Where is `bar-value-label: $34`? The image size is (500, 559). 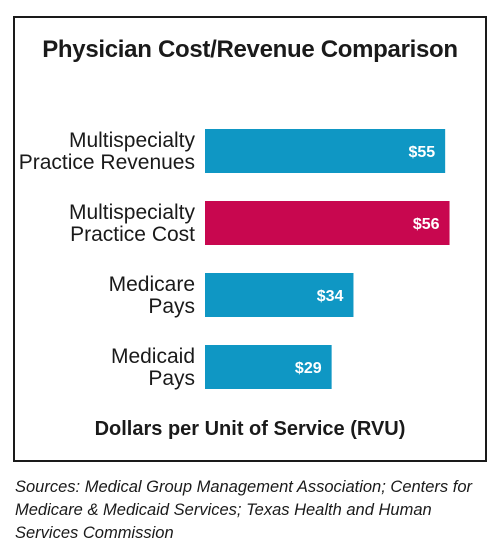 bar-value-label: $34 is located at coordinates (330, 296).